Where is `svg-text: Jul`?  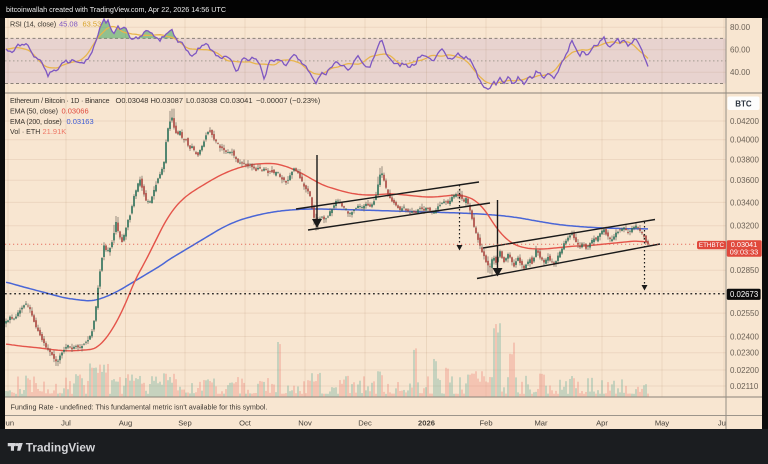 svg-text: Jul is located at coordinates (66, 423).